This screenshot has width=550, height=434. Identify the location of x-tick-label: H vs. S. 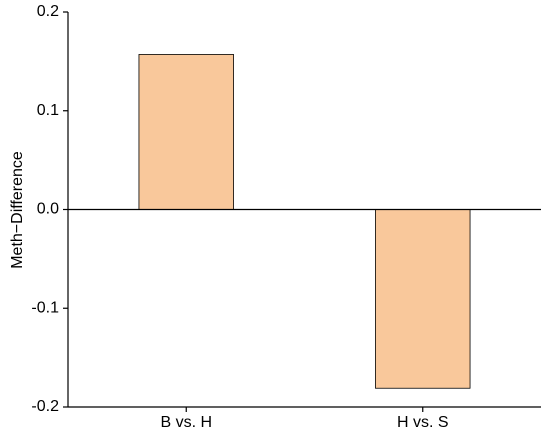
(423, 422).